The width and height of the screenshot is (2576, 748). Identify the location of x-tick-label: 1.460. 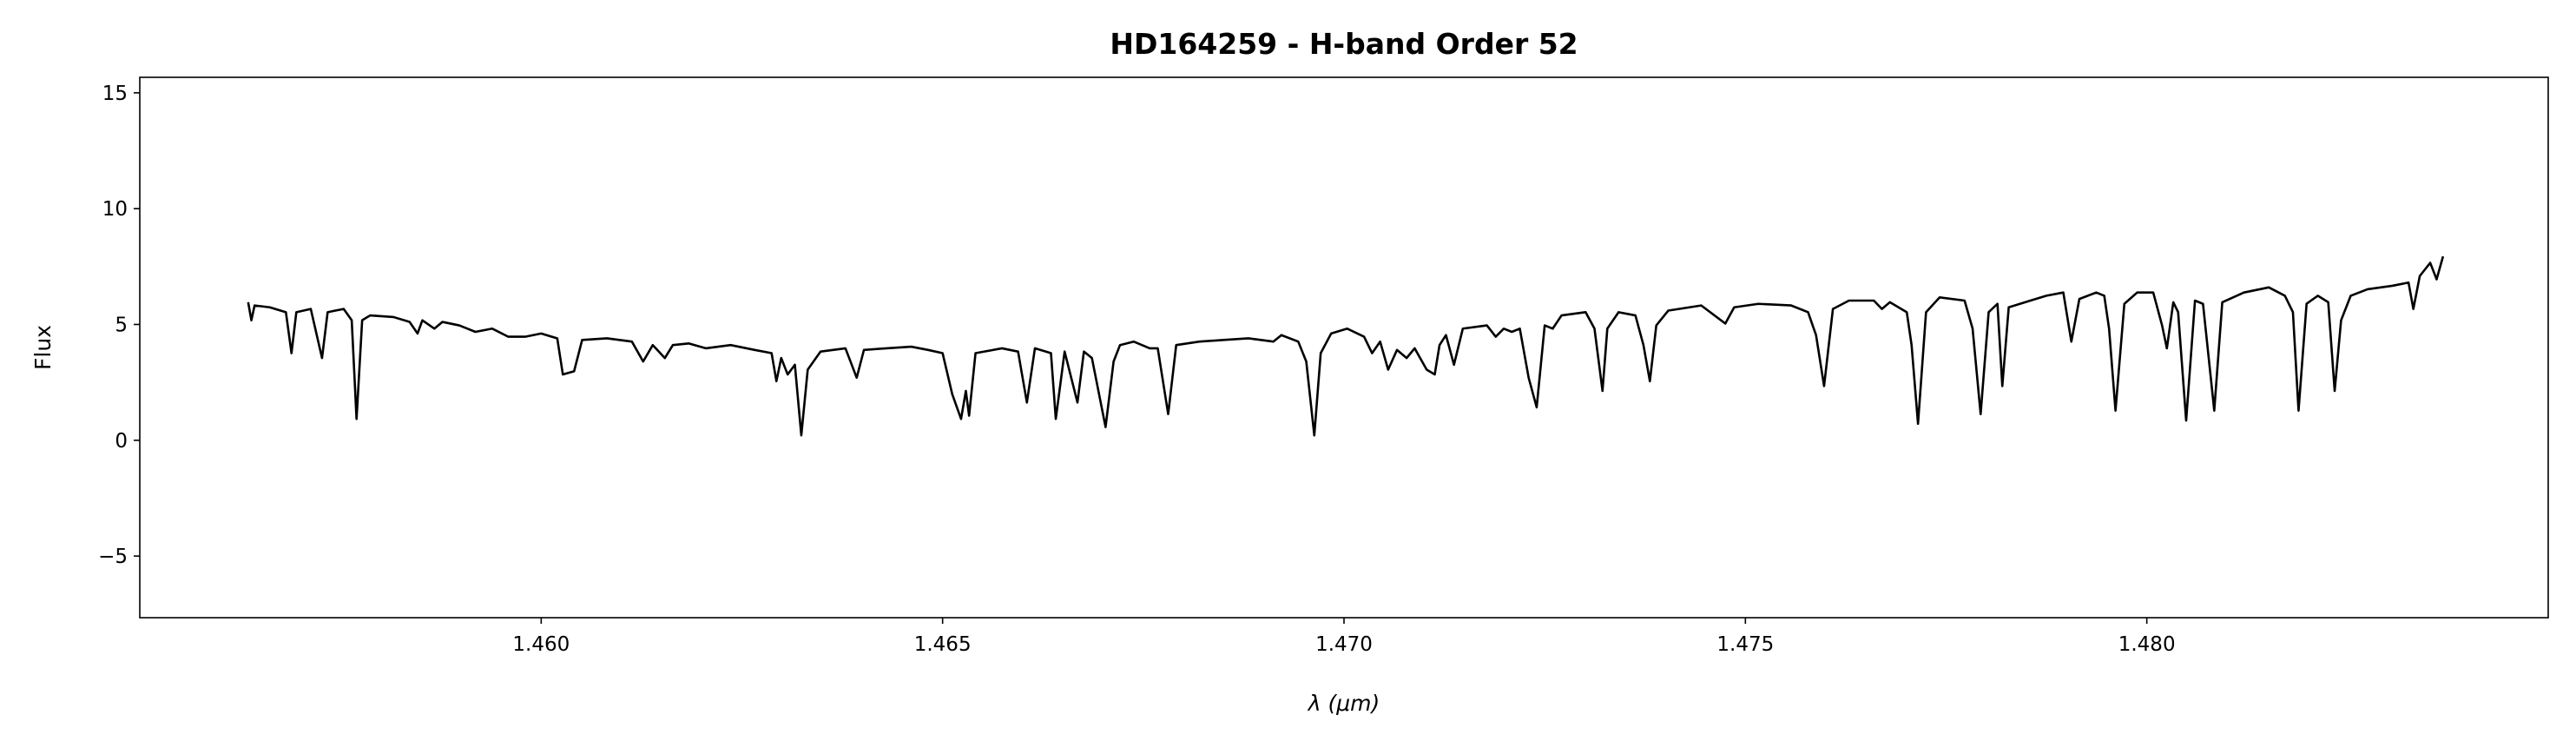
(541, 644).